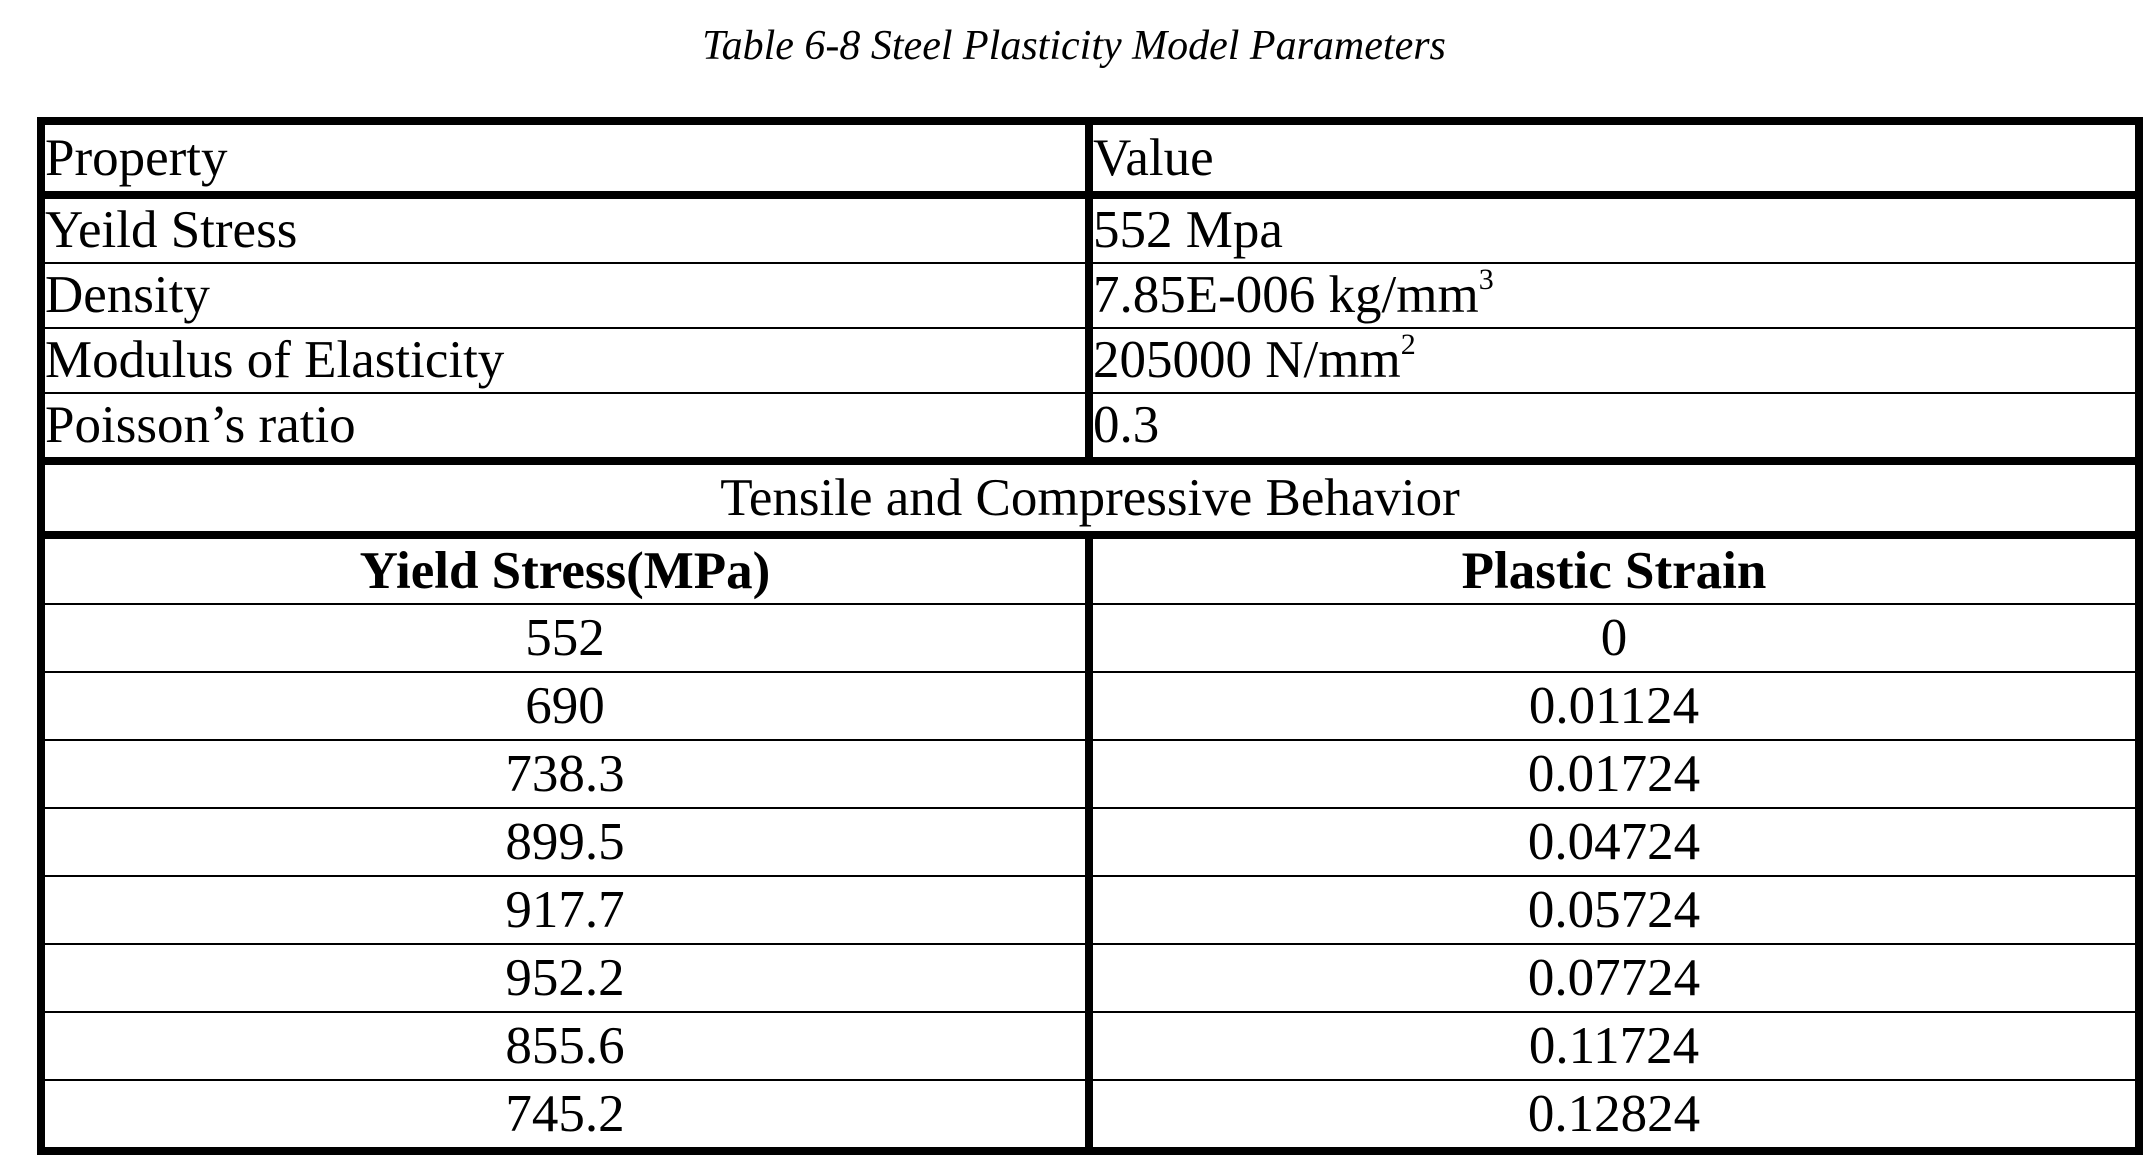 The height and width of the screenshot is (1174, 2148). I want to click on yield-stress-cell: 738.3, so click(567, 774).